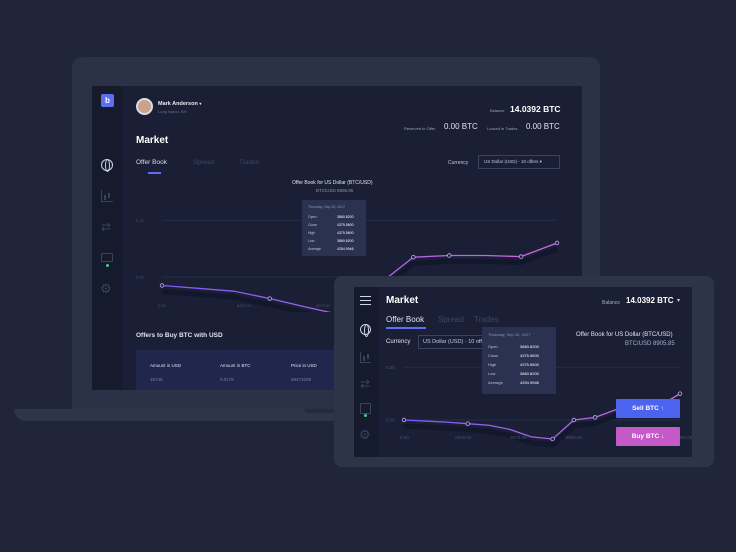 The height and width of the screenshot is (552, 736). Describe the element at coordinates (301, 379) in the screenshot. I see `table-cell: 89473208` at that location.